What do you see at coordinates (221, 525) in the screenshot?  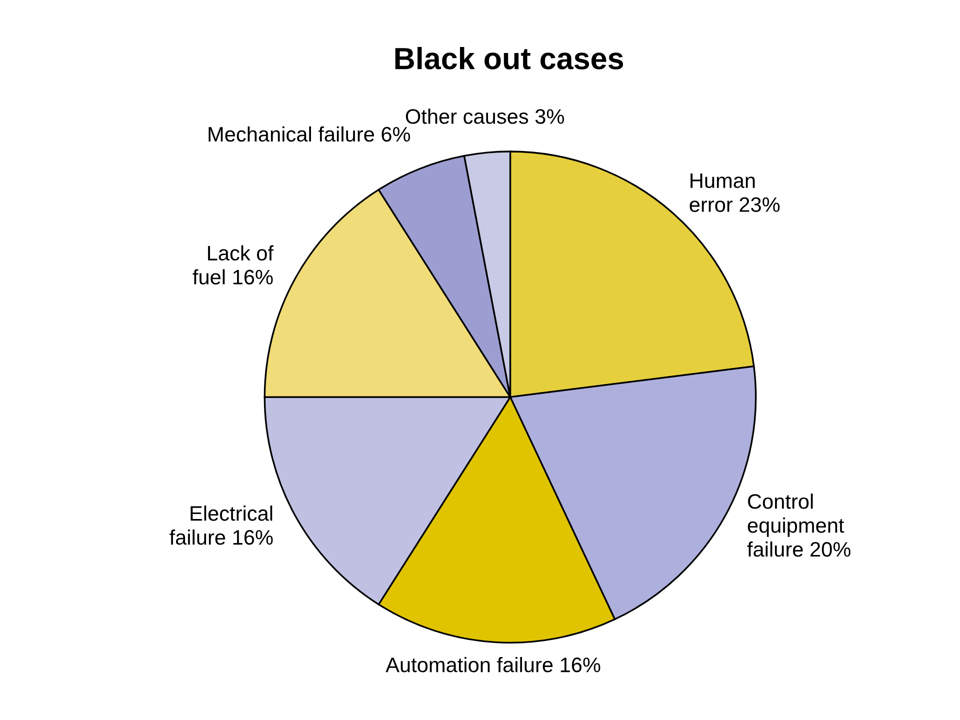 I see `slice-label: Electrical failure 16%` at bounding box center [221, 525].